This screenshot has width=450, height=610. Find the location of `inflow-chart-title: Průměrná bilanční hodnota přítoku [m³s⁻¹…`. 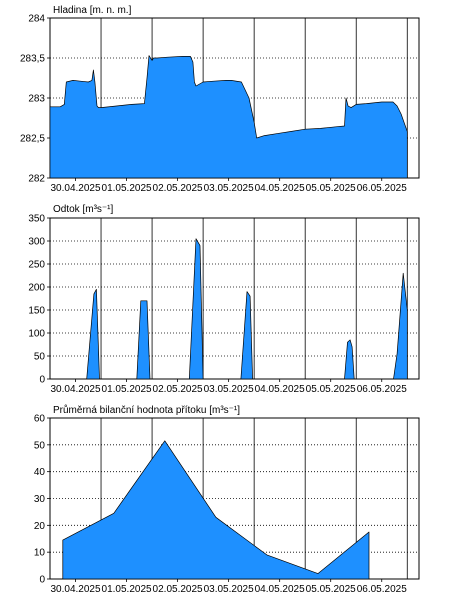

inflow-chart-title: Průměrná bilanční hodnota přítoku [m³s⁻¹… is located at coordinates (146, 410).